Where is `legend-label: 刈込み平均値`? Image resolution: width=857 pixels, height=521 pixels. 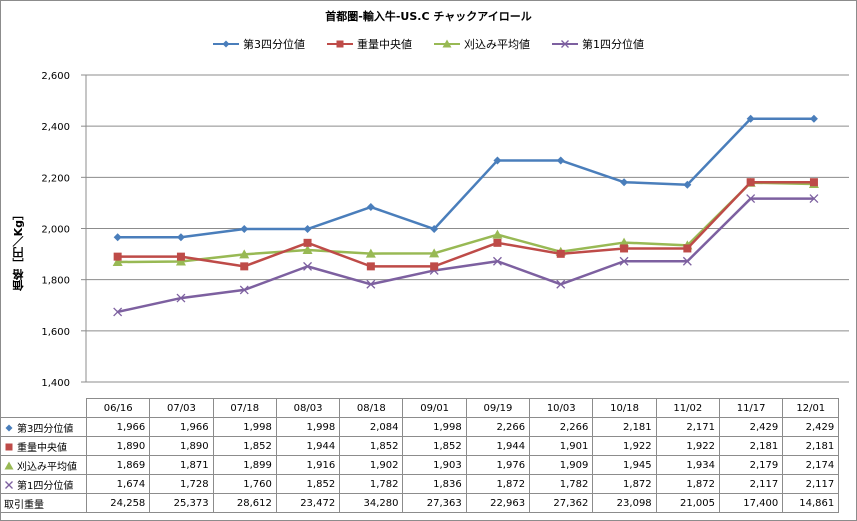 legend-label: 刈込み平均値 is located at coordinates (497, 44).